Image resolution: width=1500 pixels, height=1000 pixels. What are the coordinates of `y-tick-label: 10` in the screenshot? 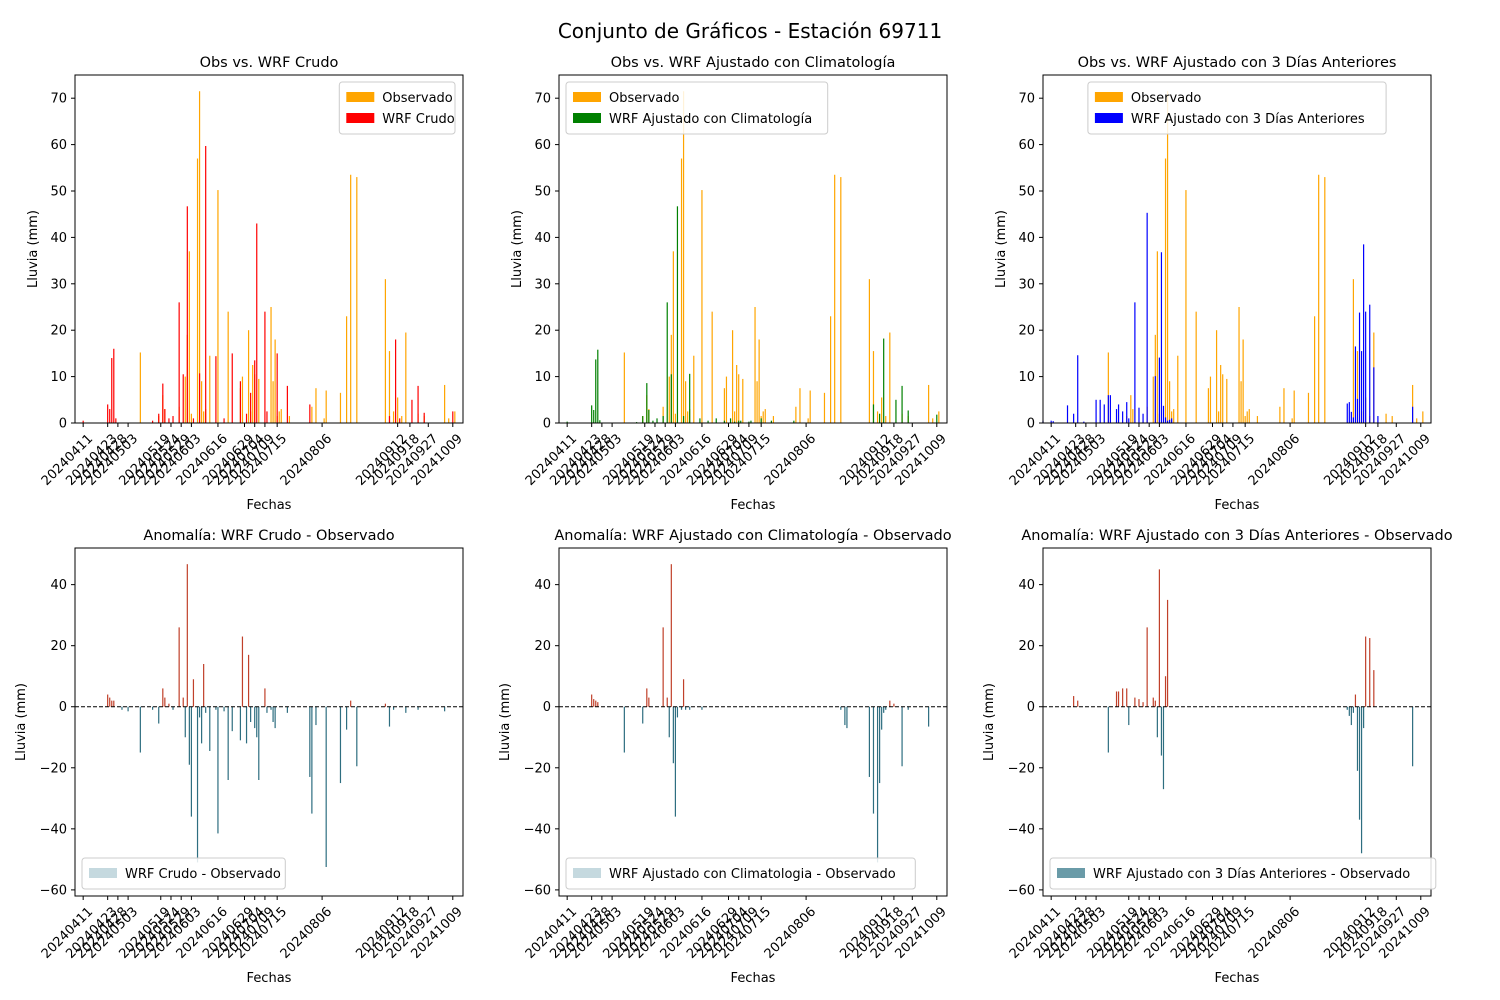 It's located at (542, 377).